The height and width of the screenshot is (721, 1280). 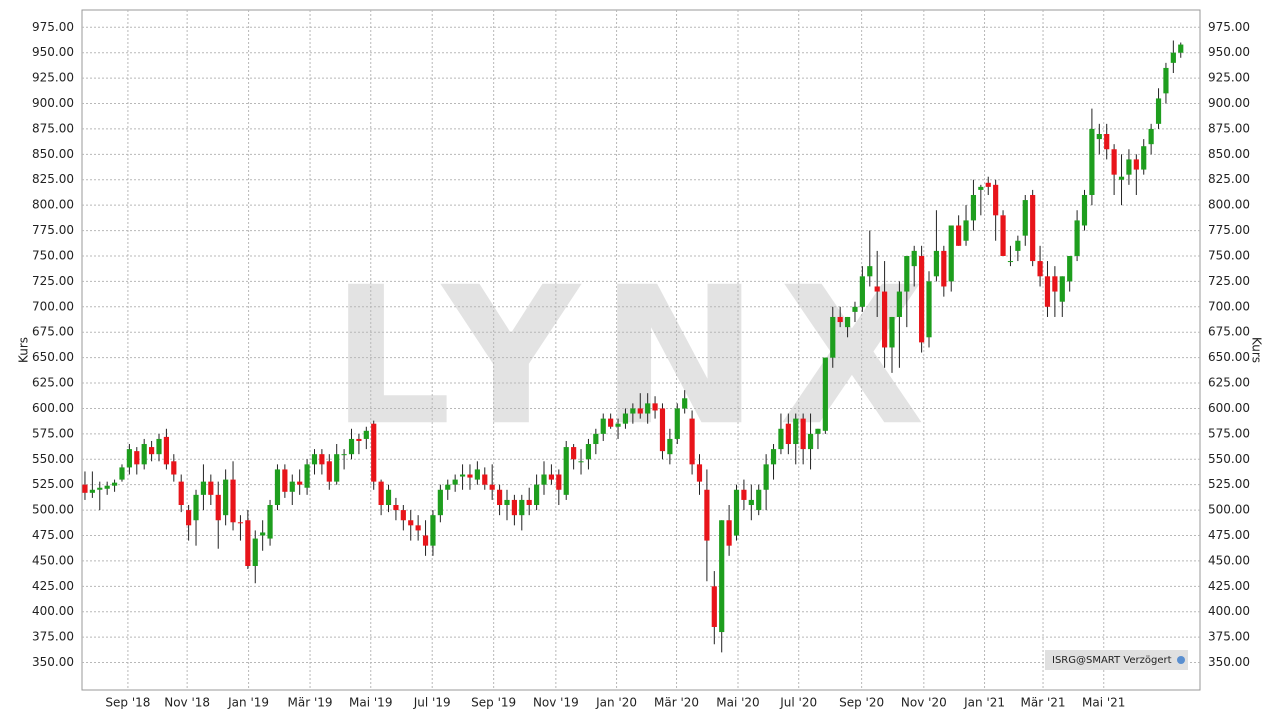 What do you see at coordinates (1229, 332) in the screenshot?
I see `y2-tick-label: 675.00` at bounding box center [1229, 332].